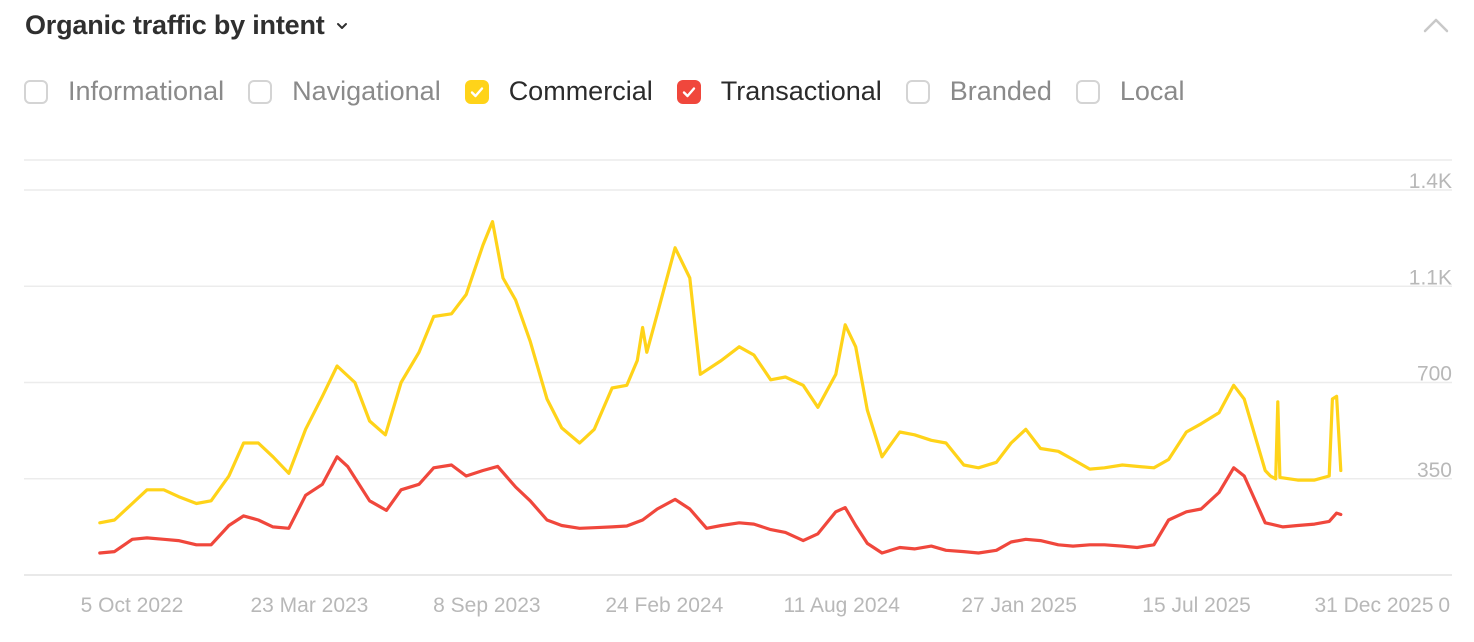 Image resolution: width=1474 pixels, height=642 pixels. I want to click on x-tick-label: 31 Dec 2025, so click(1373, 605).